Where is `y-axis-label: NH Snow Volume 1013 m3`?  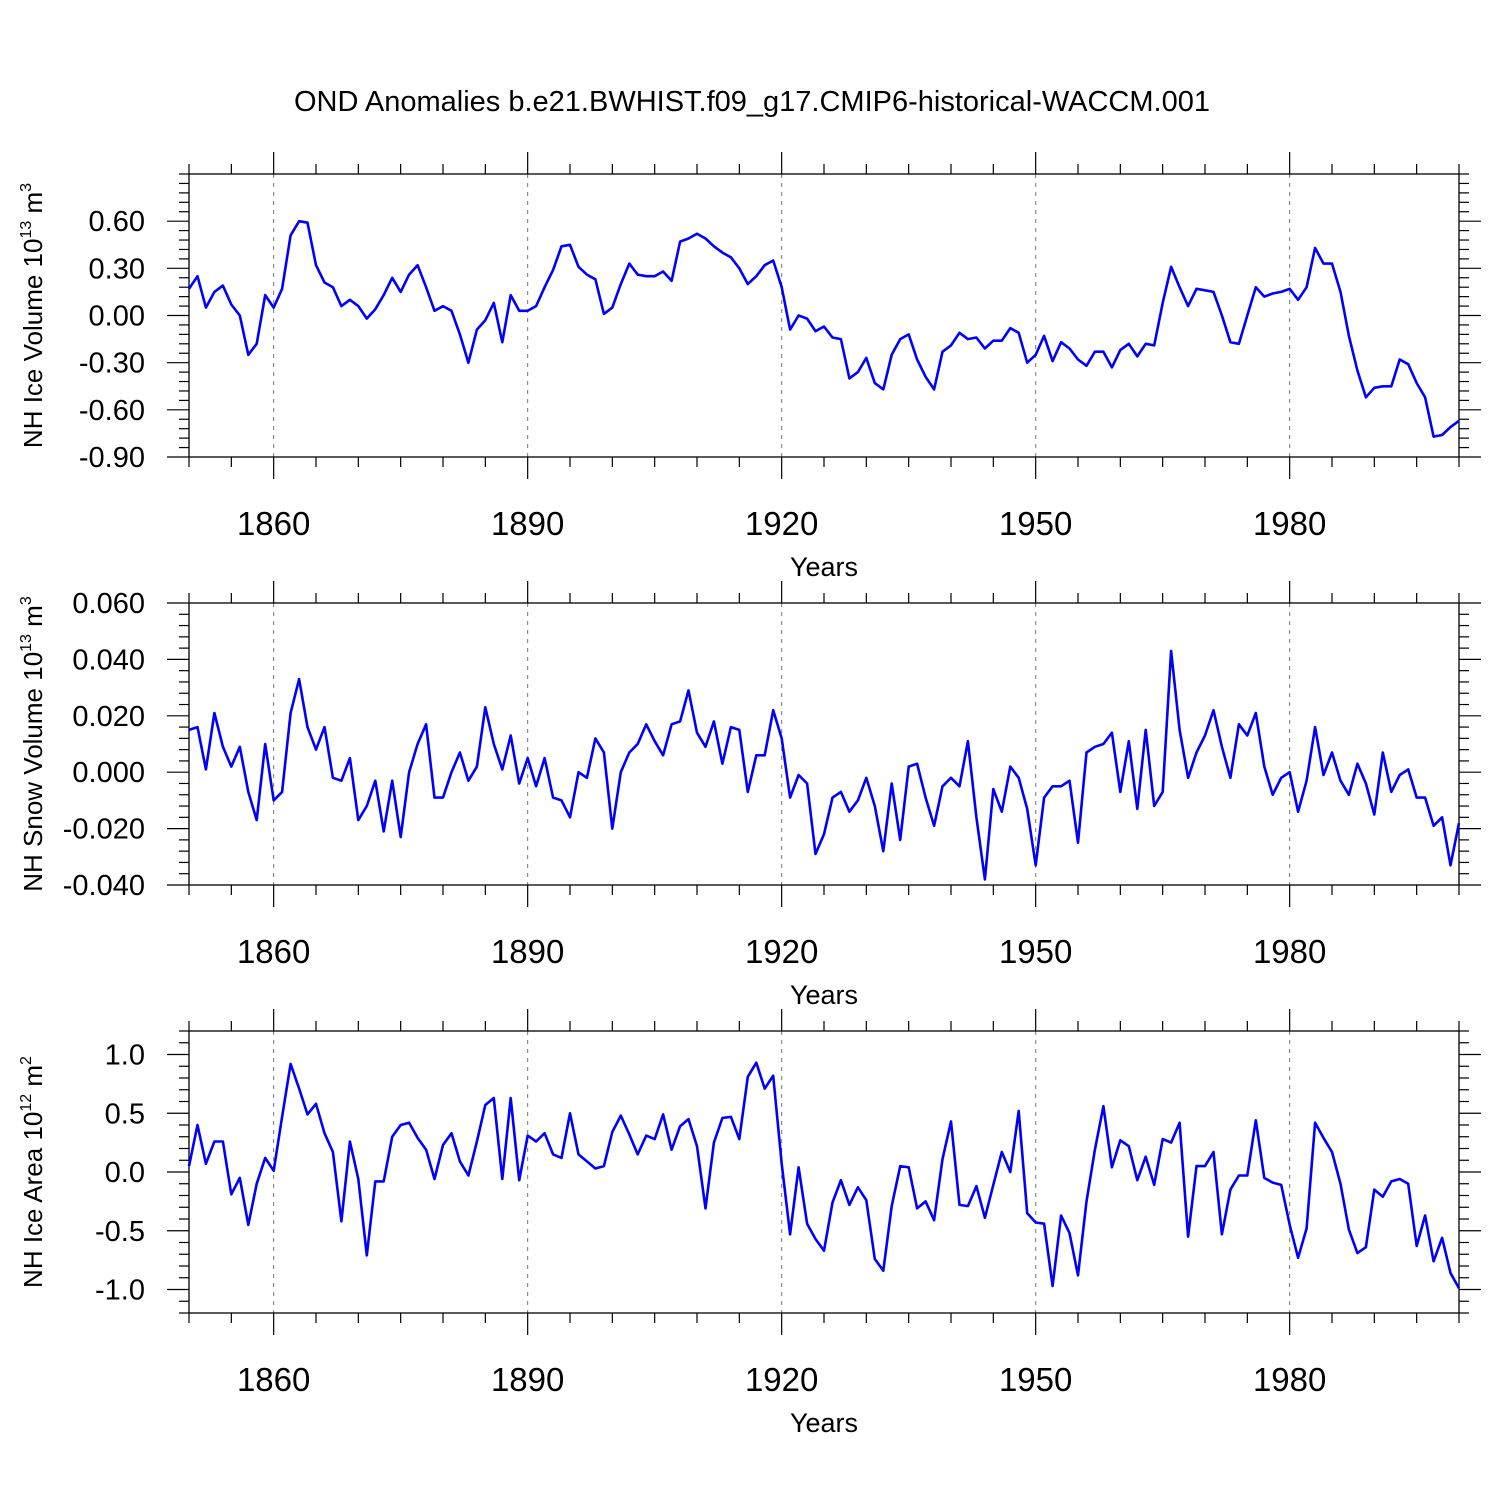 y-axis-label: NH Snow Volume 1013 m3 is located at coordinates (33, 744).